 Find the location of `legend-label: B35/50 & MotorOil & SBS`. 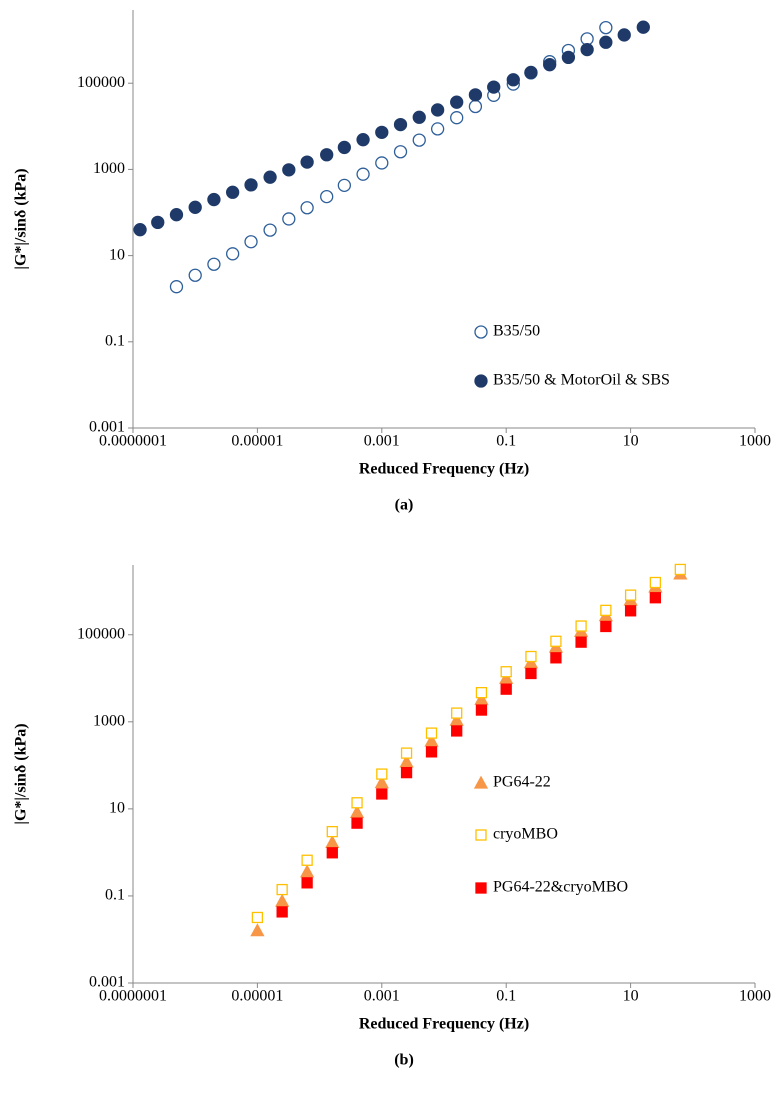

legend-label: B35/50 & MotorOil & SBS is located at coordinates (581, 380).